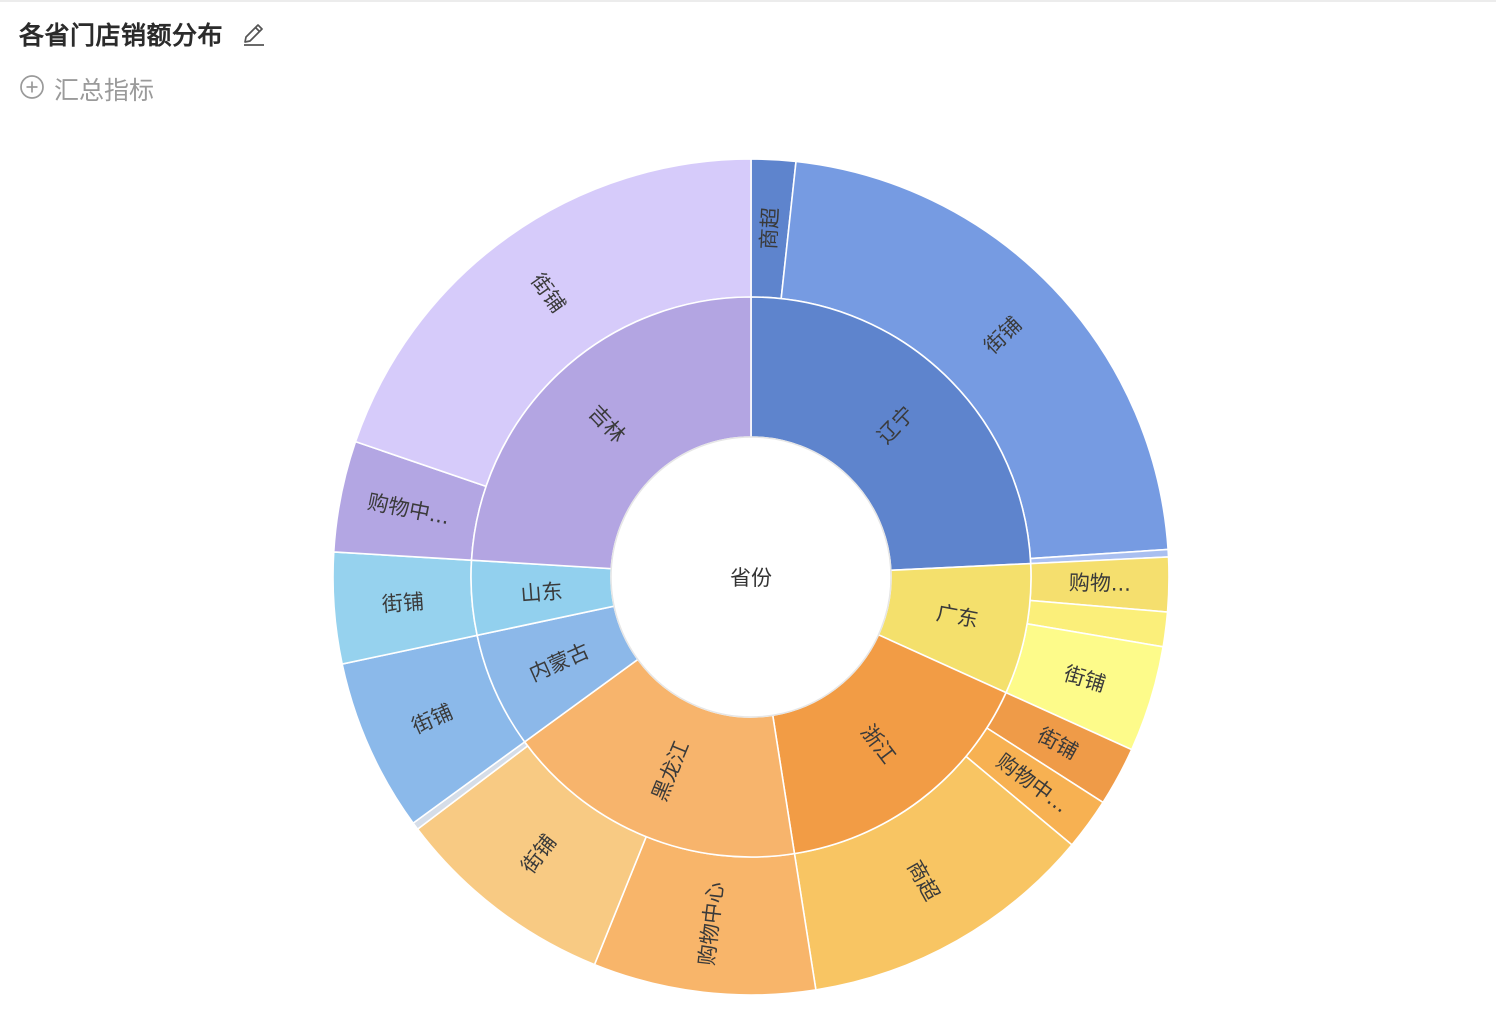  I want to click on label-inner-5: 山东, so click(542, 592).